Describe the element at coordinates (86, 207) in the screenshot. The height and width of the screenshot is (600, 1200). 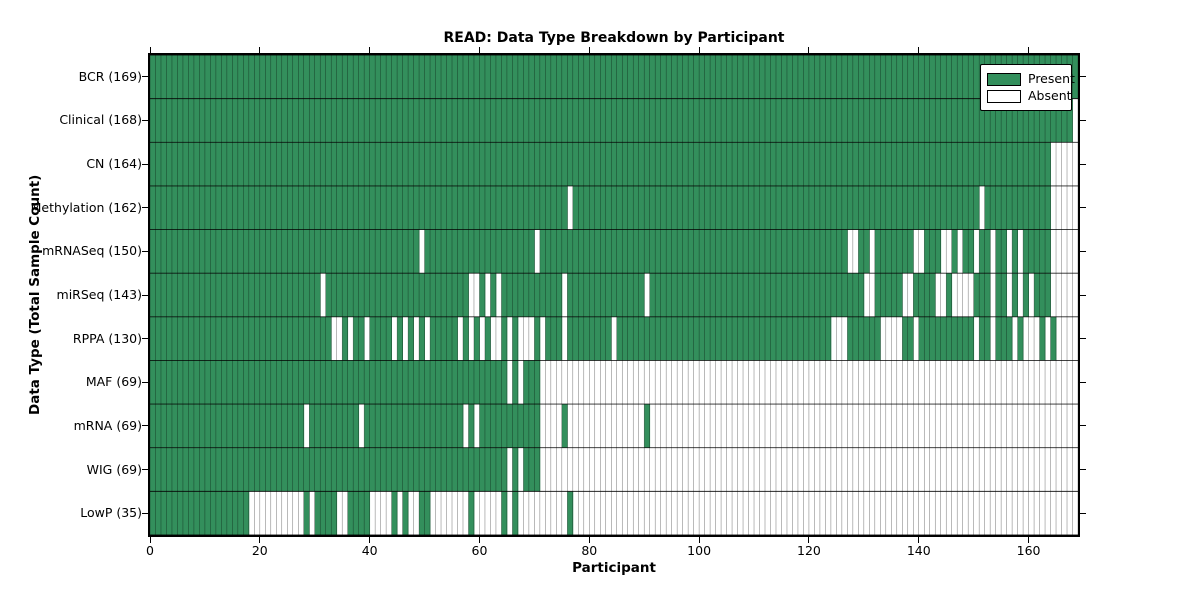
I see `y-tick-label: Methylation (162)` at that location.